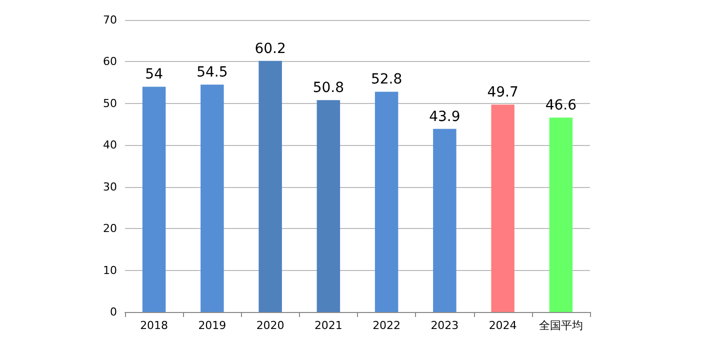 The height and width of the screenshot is (350, 720). Describe the element at coordinates (444, 116) in the screenshot. I see `data-label: 43.9` at that location.